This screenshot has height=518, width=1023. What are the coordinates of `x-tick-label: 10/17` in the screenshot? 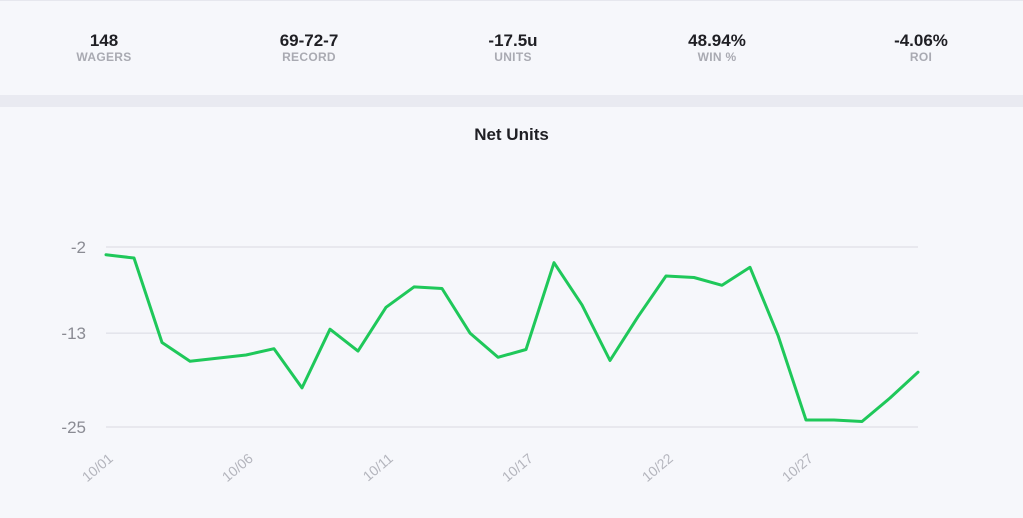 It's located at (517, 467).